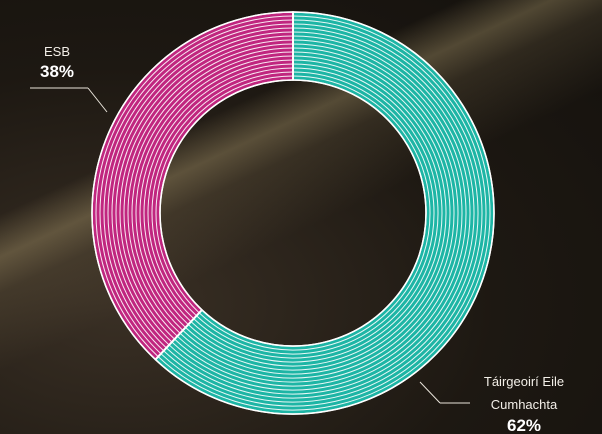 The height and width of the screenshot is (434, 602). I want to click on esb-leader-line-diag, so click(97, 100).